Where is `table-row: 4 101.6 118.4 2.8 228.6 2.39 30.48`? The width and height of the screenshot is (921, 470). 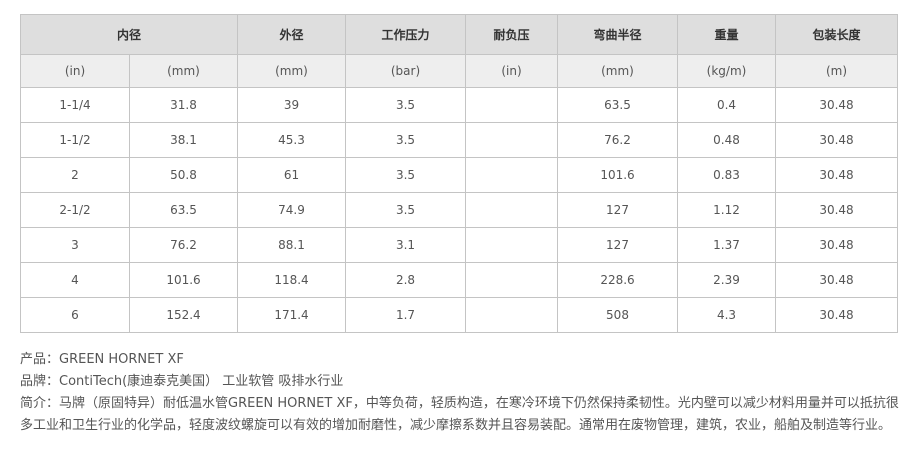
table-row: 4 101.6 118.4 2.8 228.6 2.39 30.48 is located at coordinates (459, 280).